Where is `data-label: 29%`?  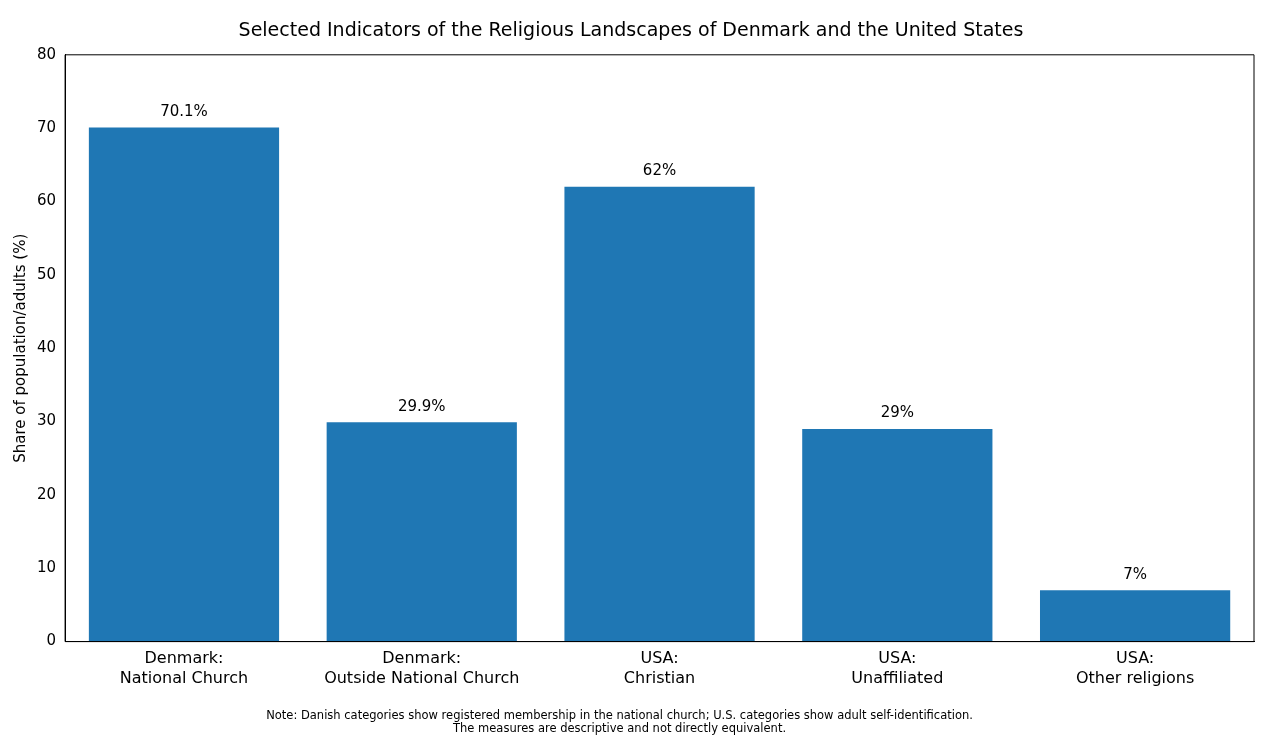
data-label: 29% is located at coordinates (897, 412).